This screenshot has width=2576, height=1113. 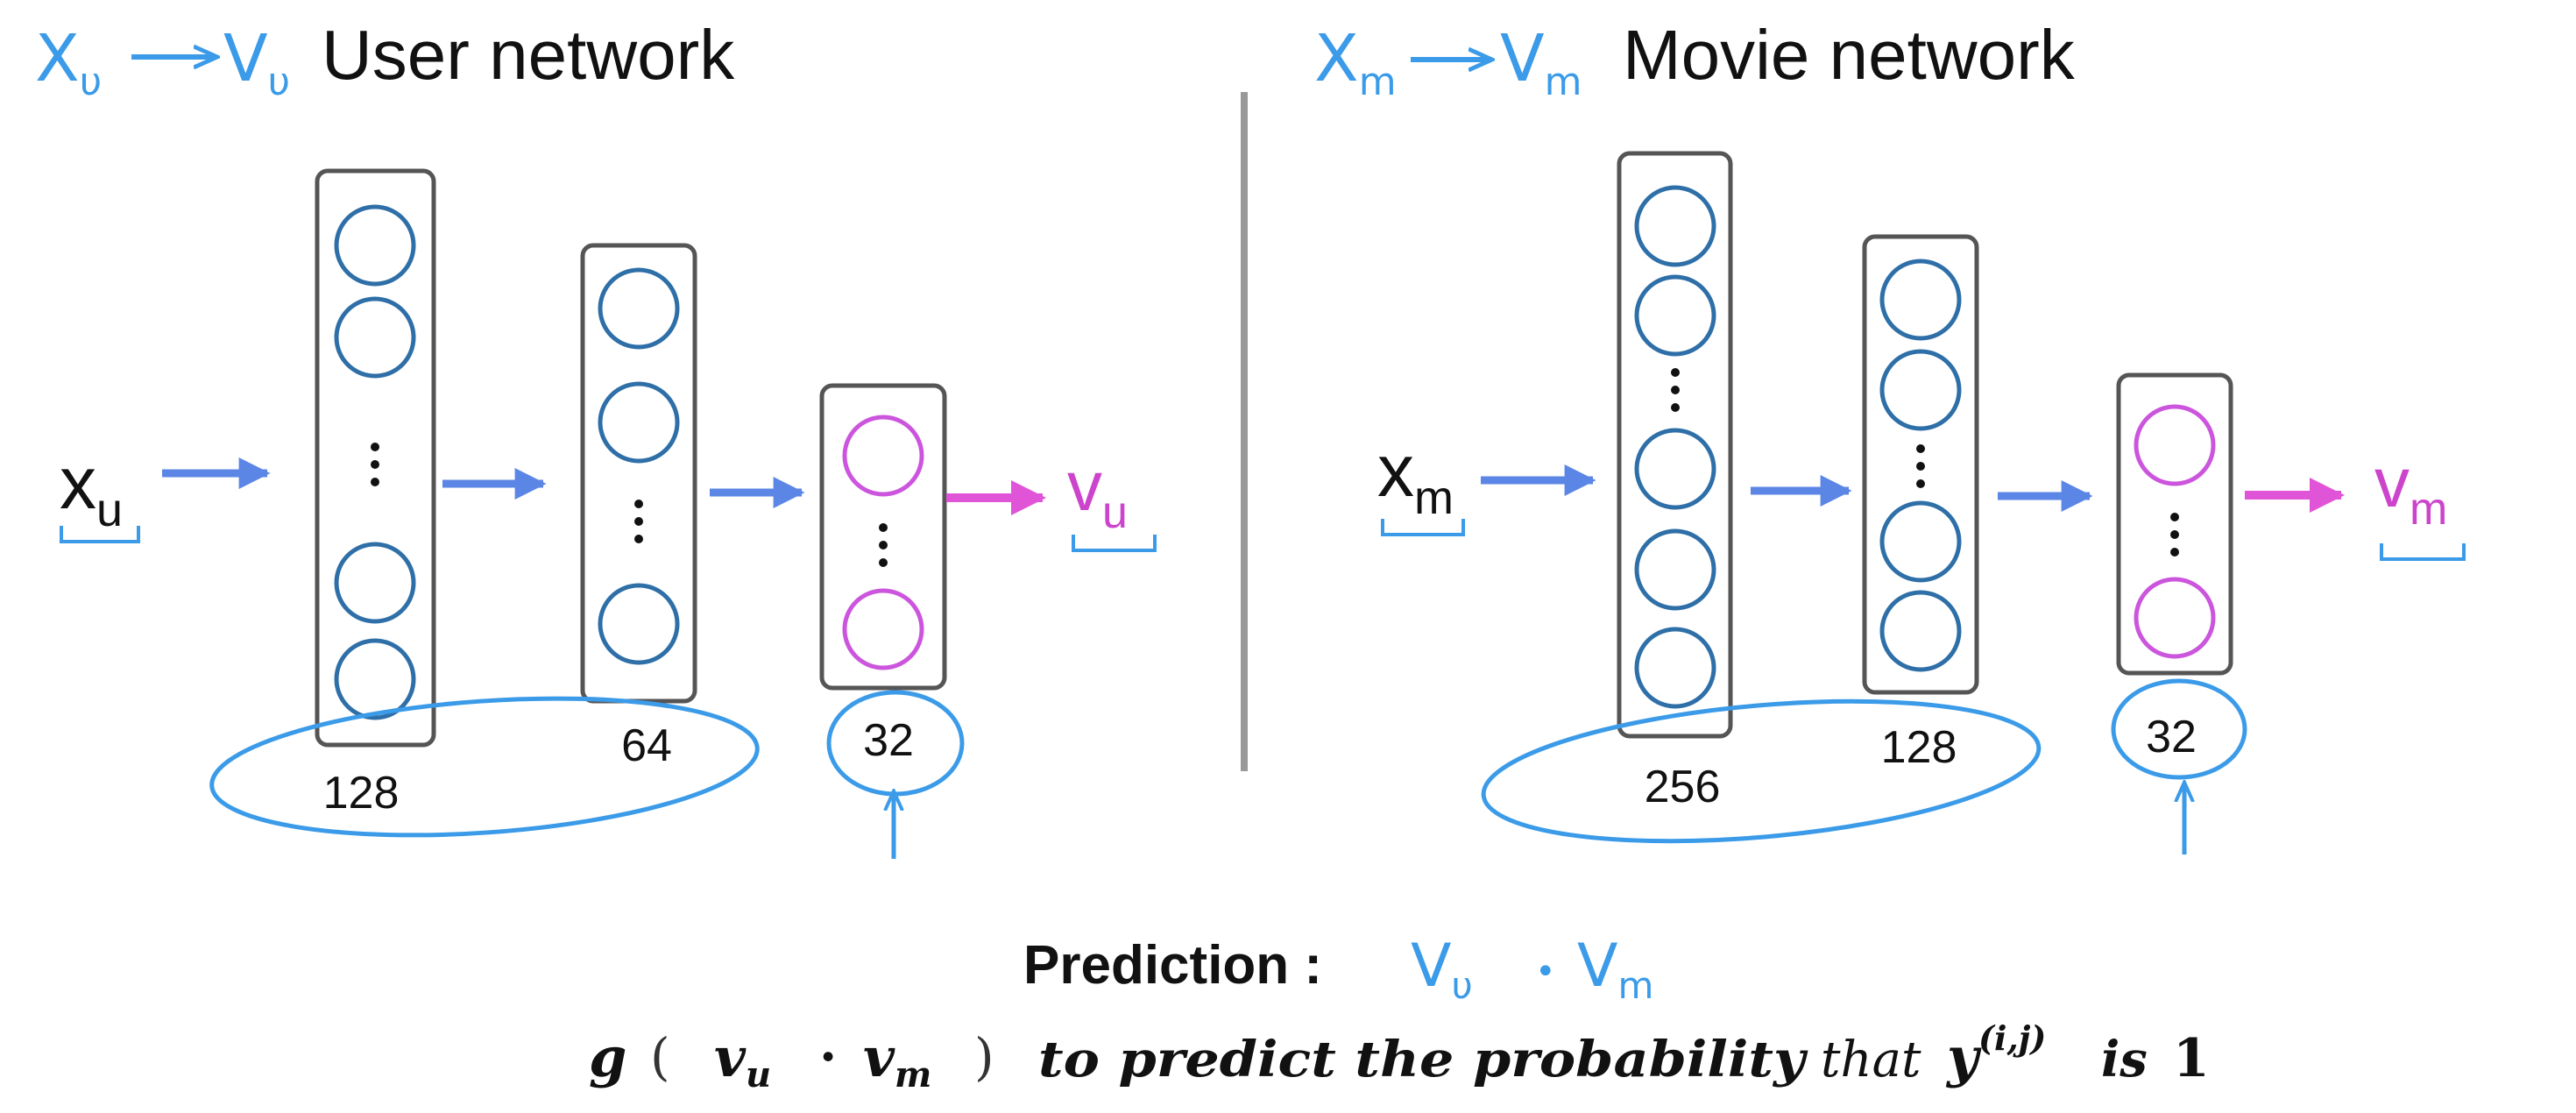 What do you see at coordinates (1683, 787) in the screenshot?
I see `movie-layer-1-size: 256` at bounding box center [1683, 787].